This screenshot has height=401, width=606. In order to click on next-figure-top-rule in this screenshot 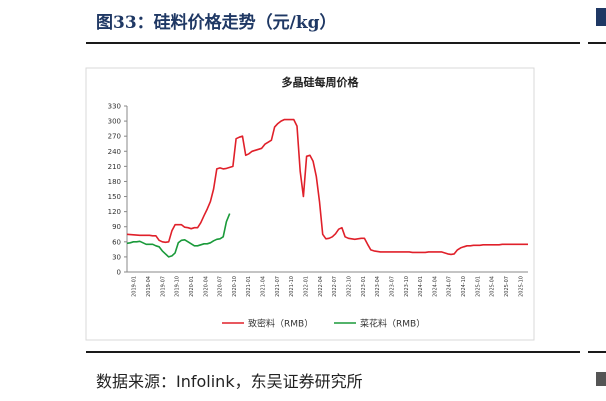, I will do `click(597, 43)`.